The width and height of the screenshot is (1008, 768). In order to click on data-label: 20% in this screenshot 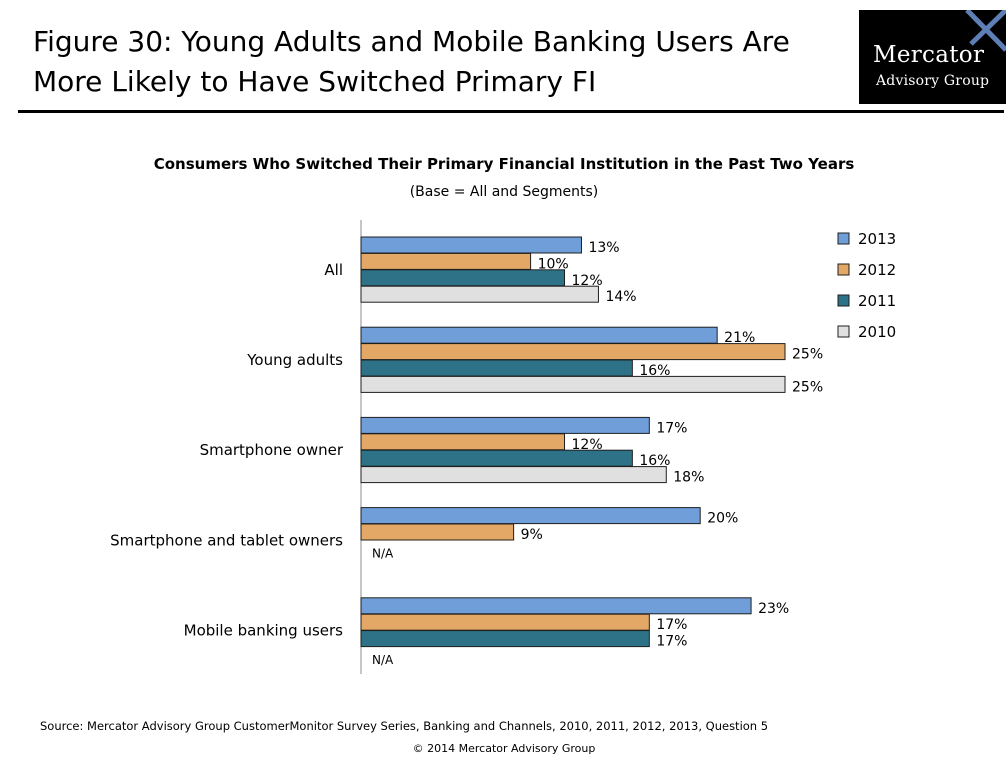, I will do `click(722, 519)`.